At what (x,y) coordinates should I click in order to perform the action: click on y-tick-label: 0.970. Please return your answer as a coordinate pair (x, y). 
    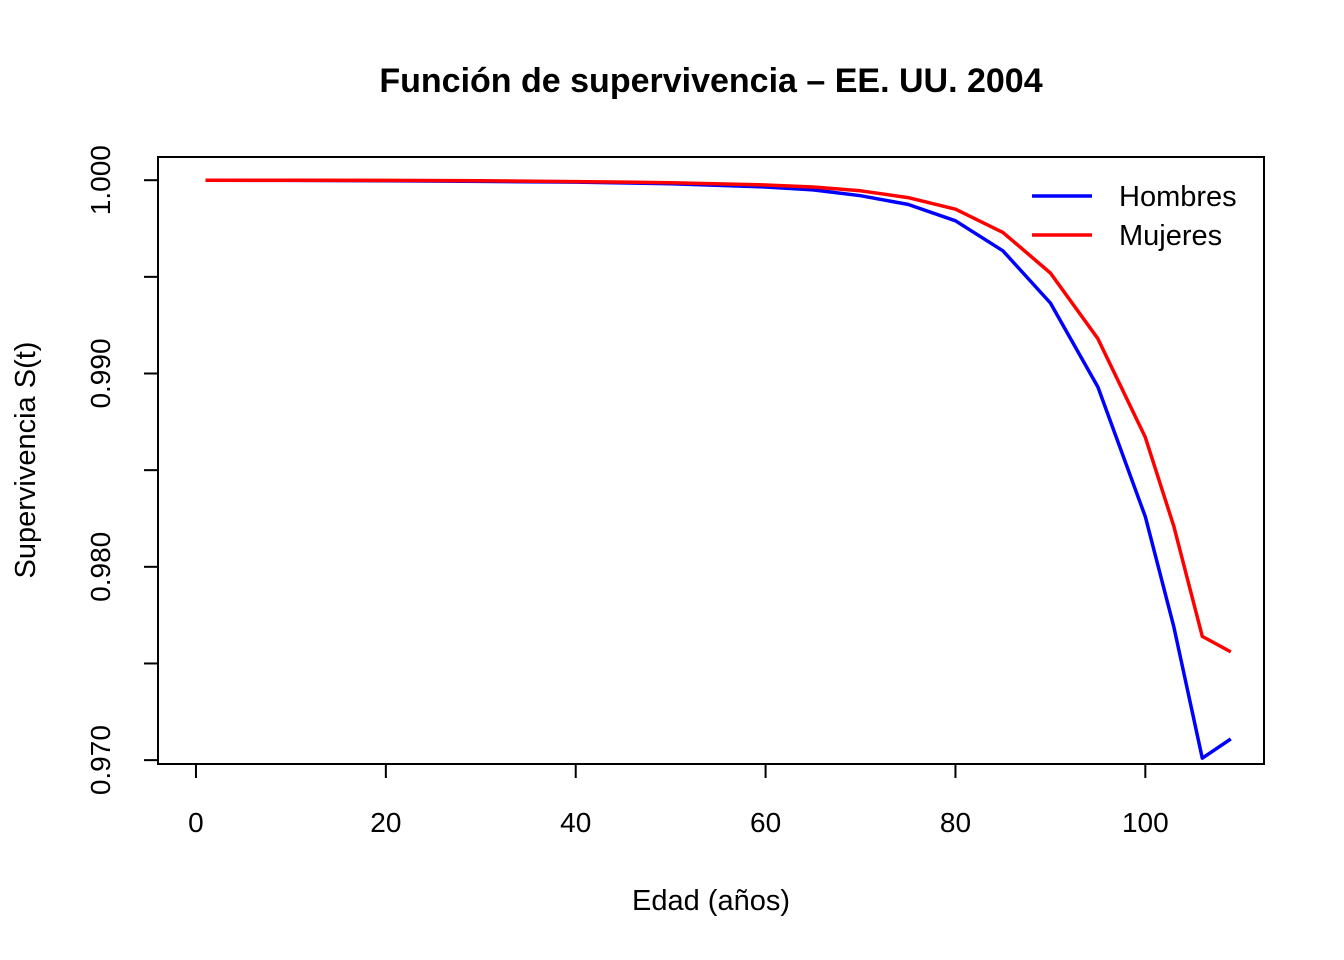
    Looking at the image, I should click on (100, 760).